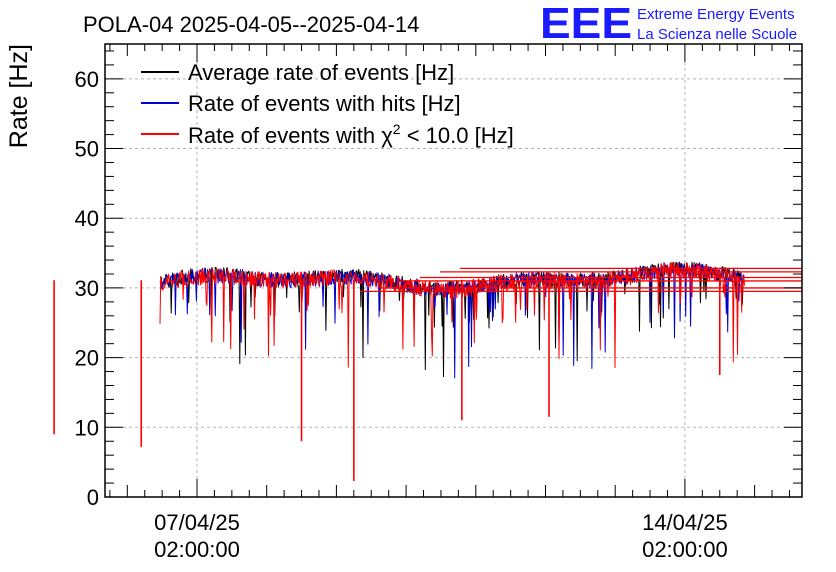 The height and width of the screenshot is (572, 836). Describe the element at coordinates (284, 135) in the screenshot. I see `legend-chi2-prefix: Rate of events with` at that location.